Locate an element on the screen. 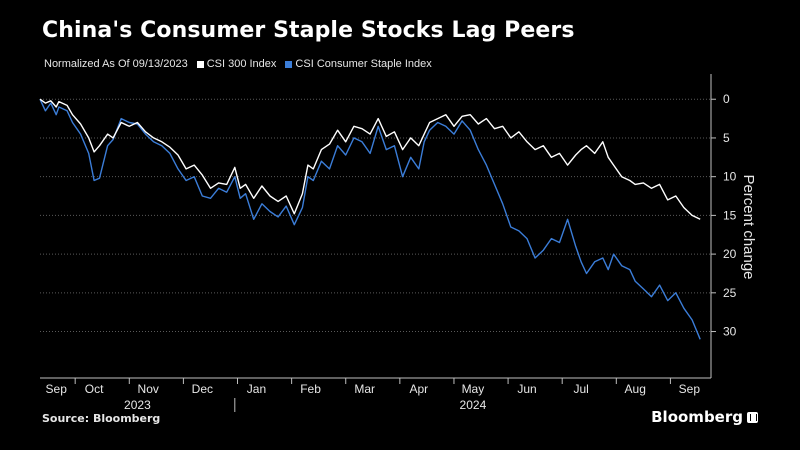 The height and width of the screenshot is (450, 800). x-tick-label: Jul is located at coordinates (580, 389).